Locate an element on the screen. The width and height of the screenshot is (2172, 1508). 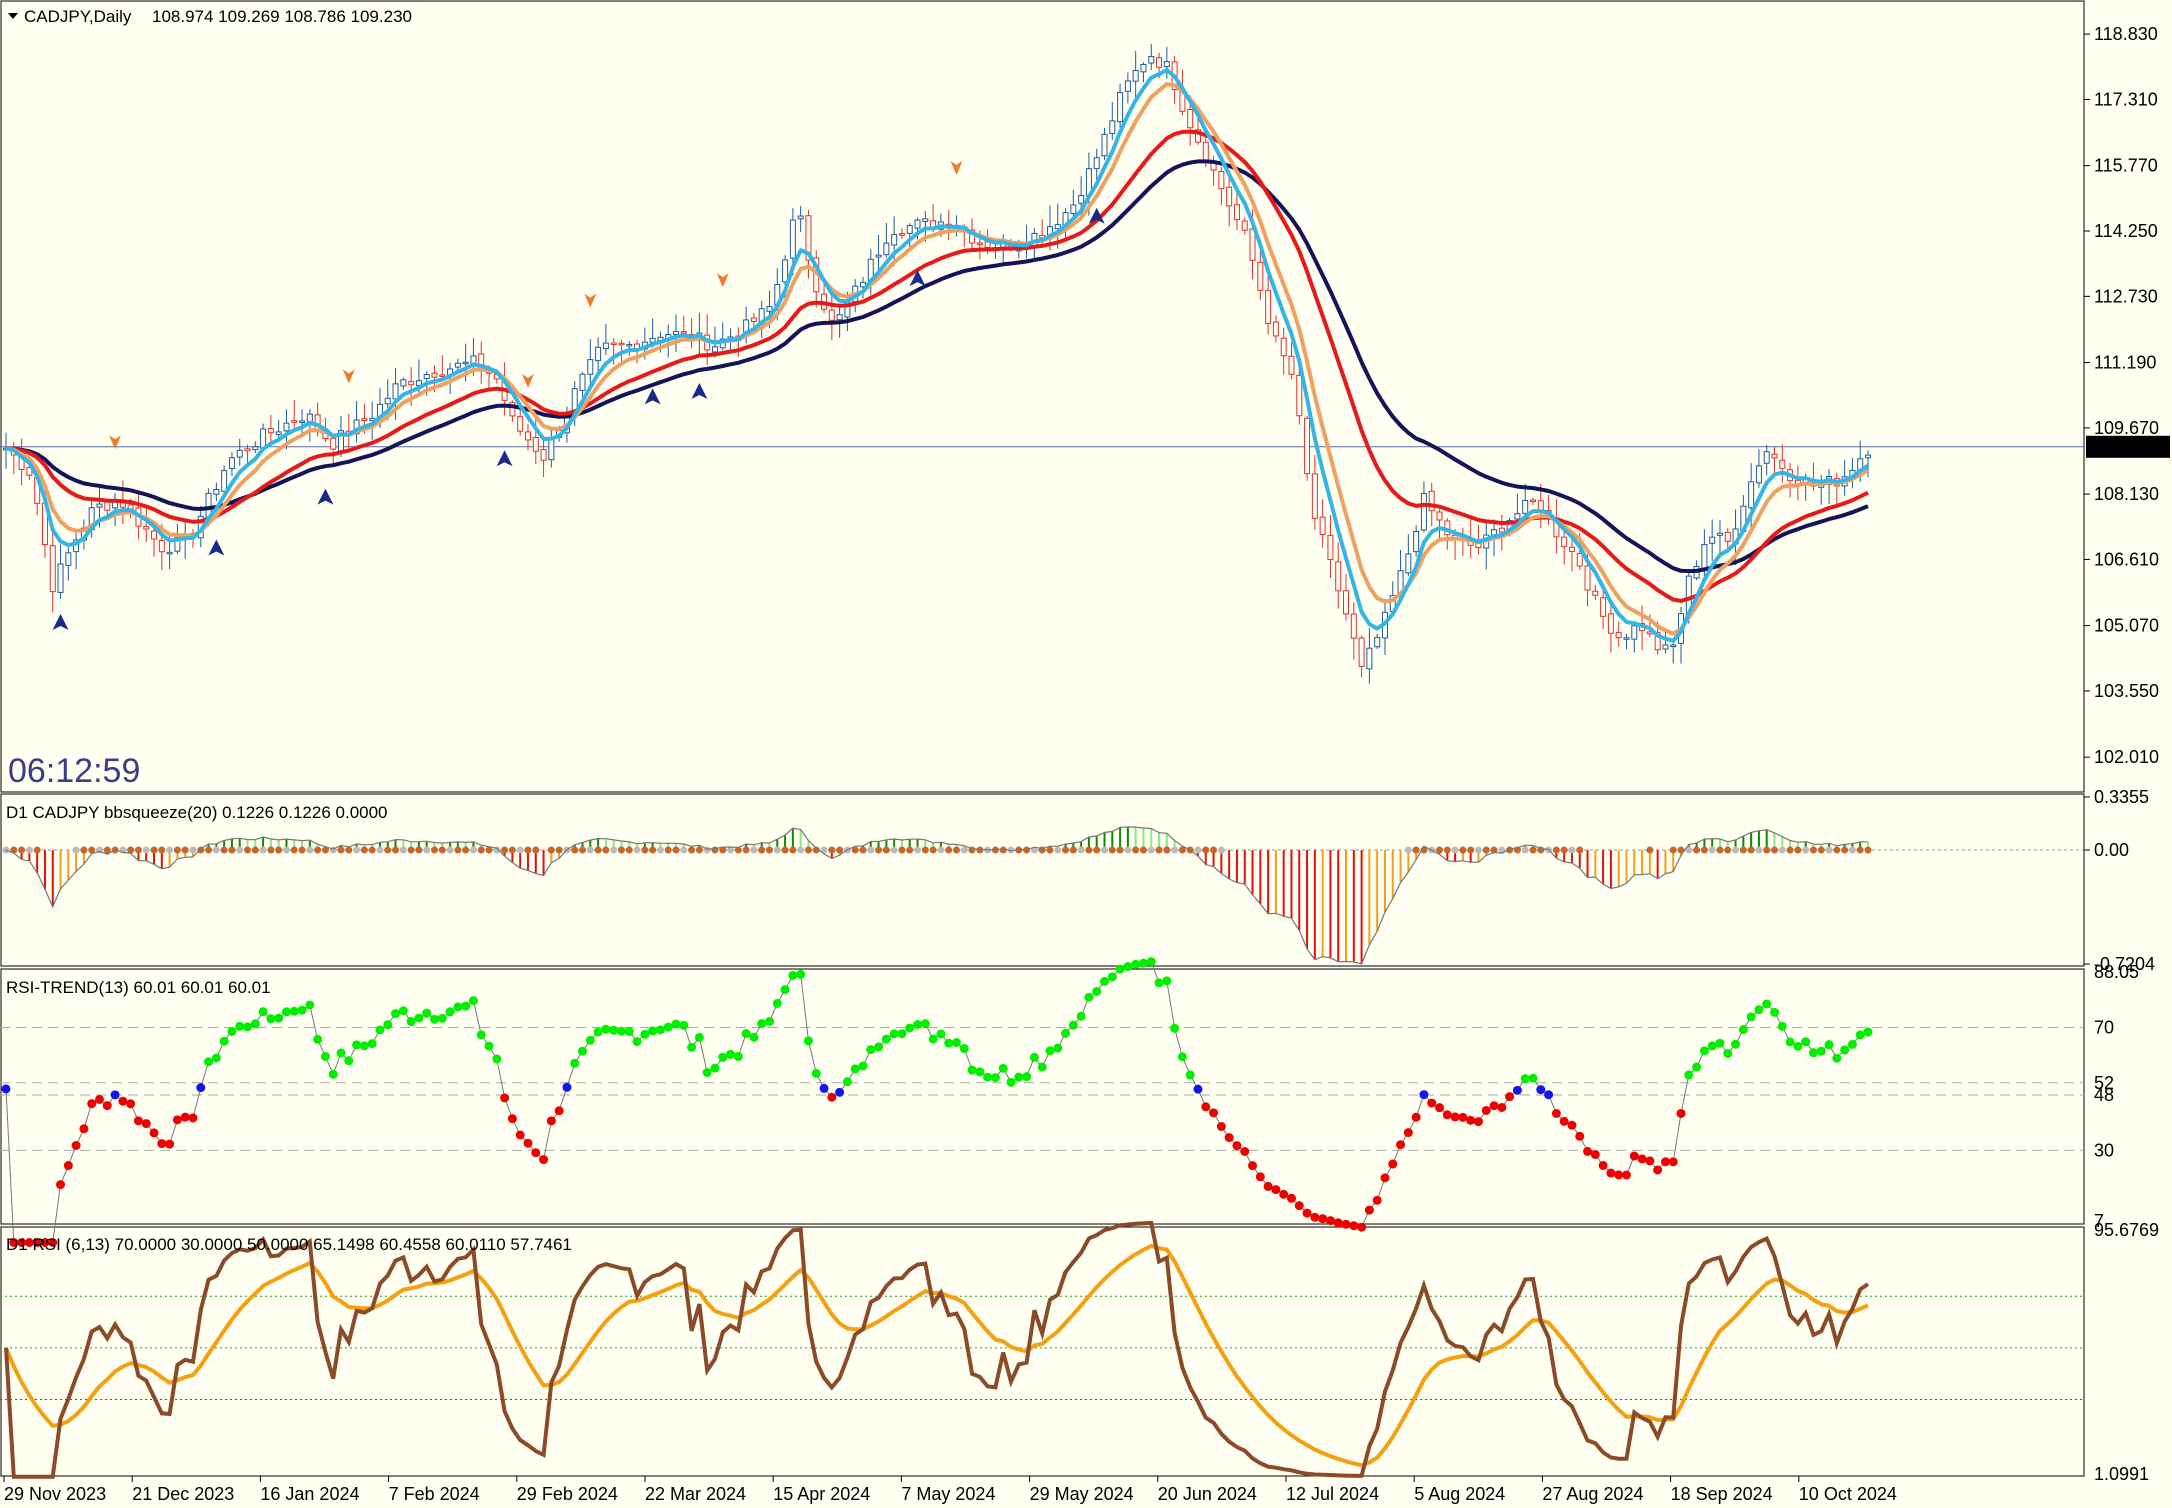
rsi-trend-tick-label: 7 is located at coordinates (2099, 1221).